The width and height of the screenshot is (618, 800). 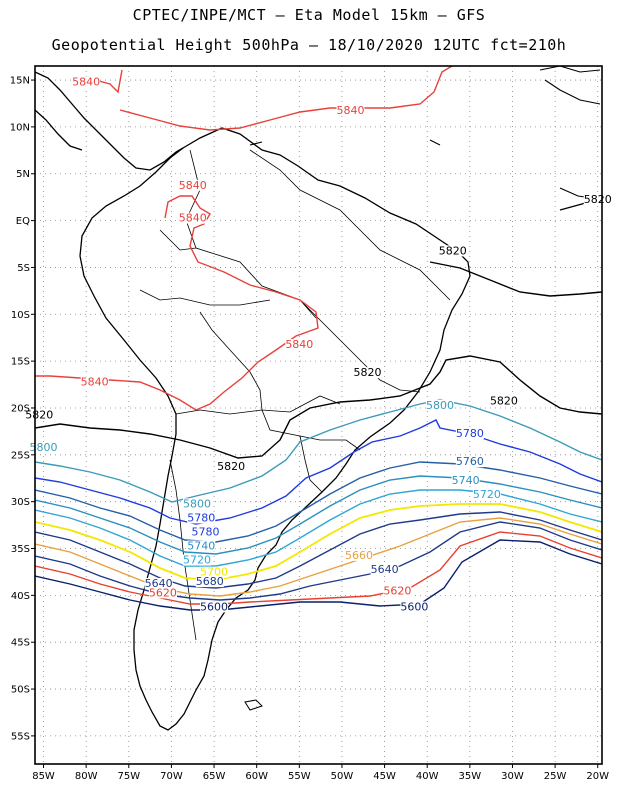 I want to click on lon-tick-label: 70W, so click(x=171, y=776).